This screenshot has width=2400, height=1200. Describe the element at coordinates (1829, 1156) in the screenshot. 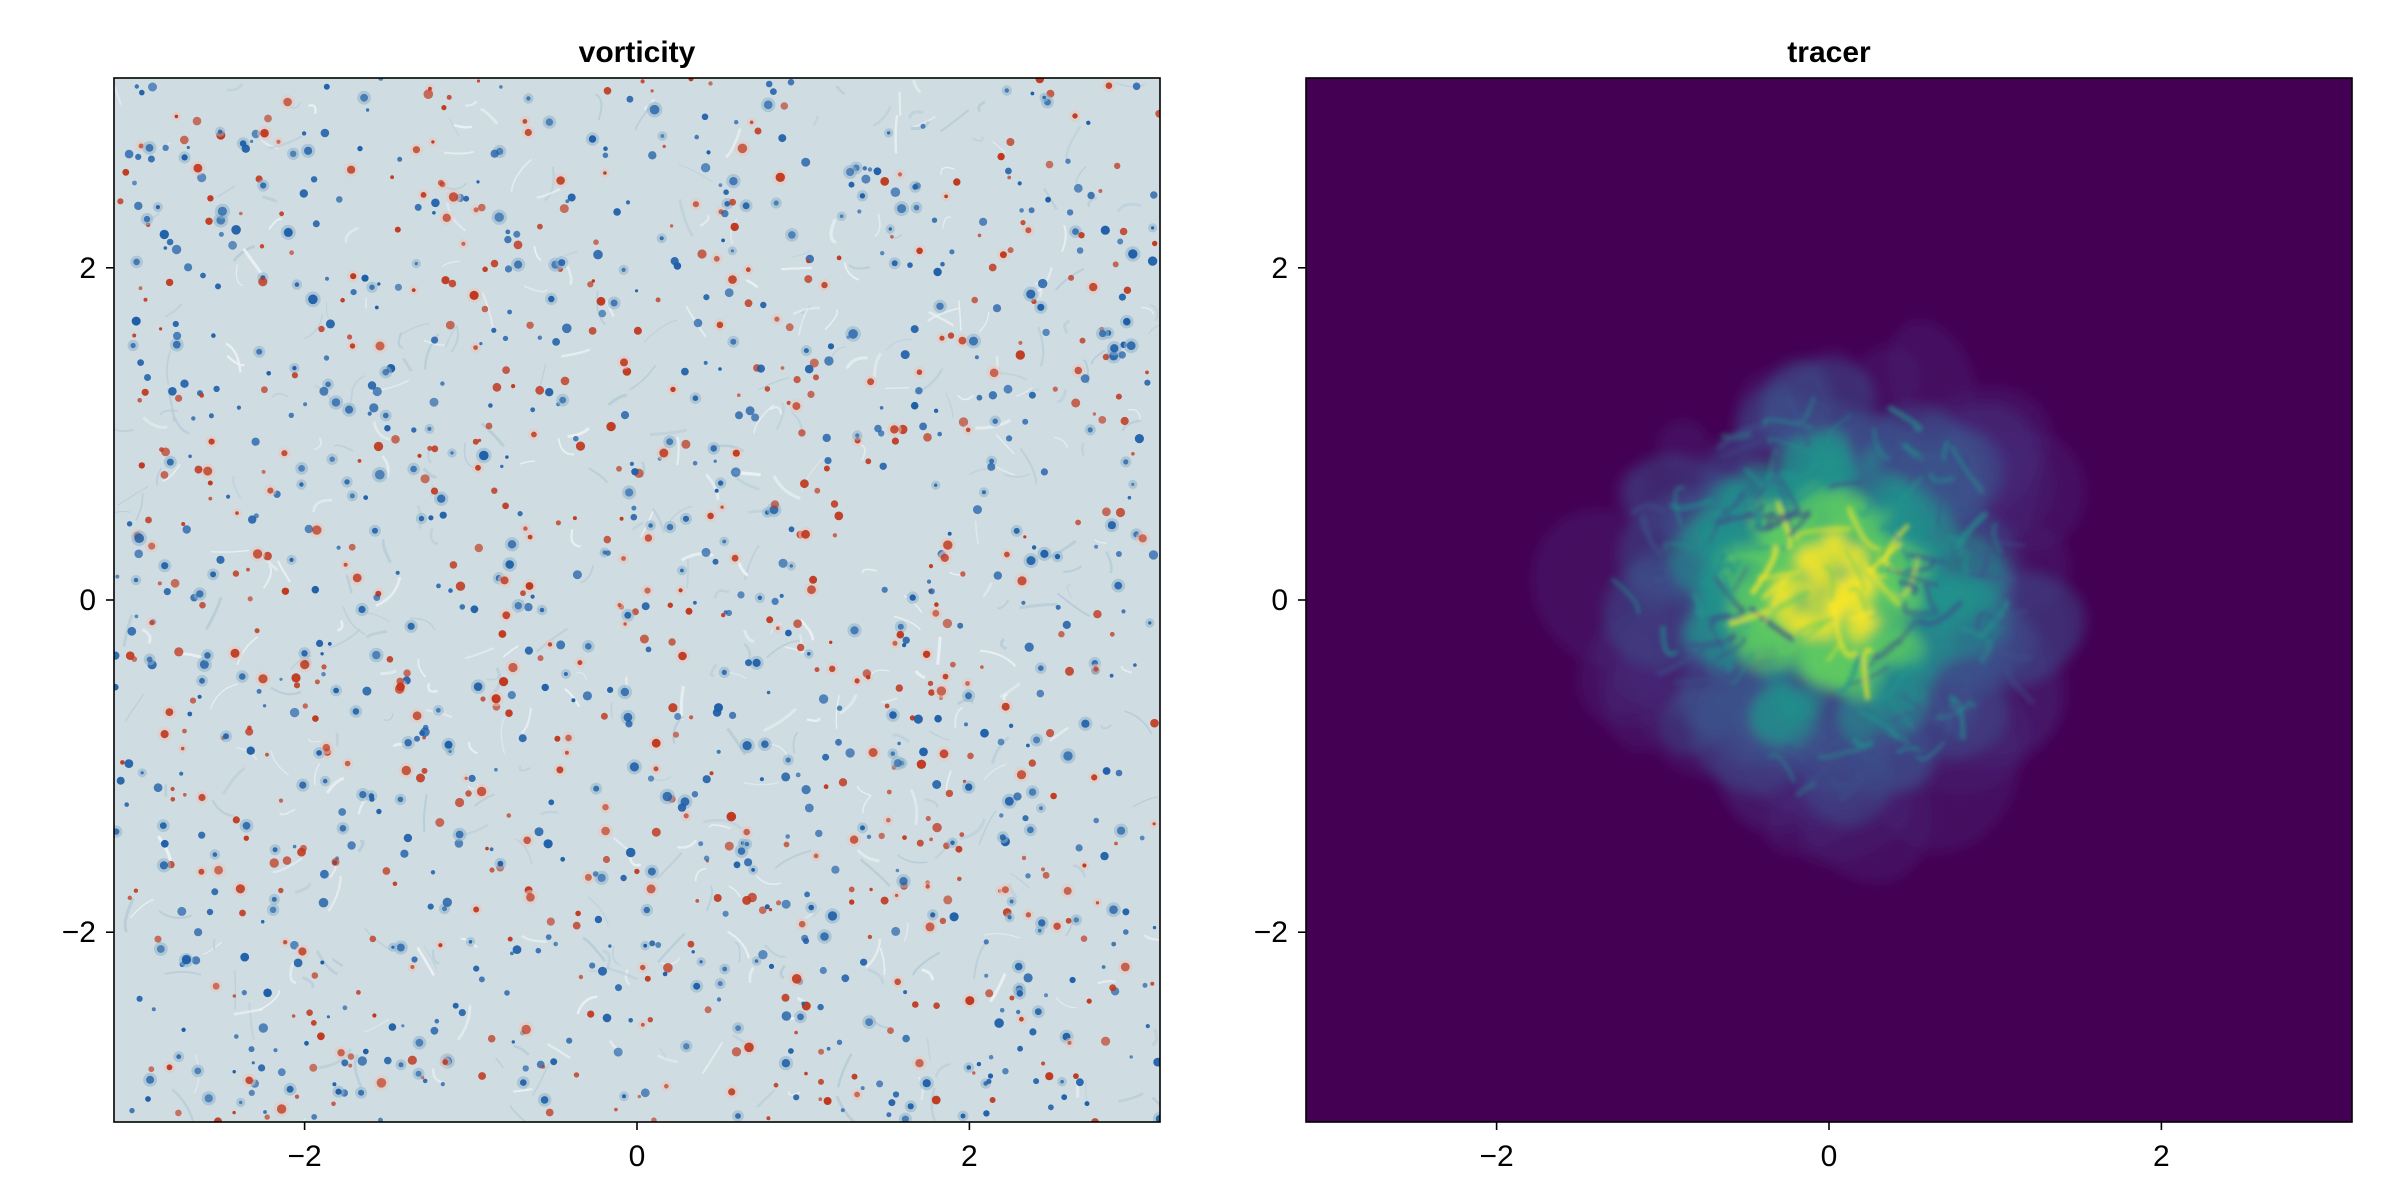

I see `tracer-xtick-label-1: 0` at that location.